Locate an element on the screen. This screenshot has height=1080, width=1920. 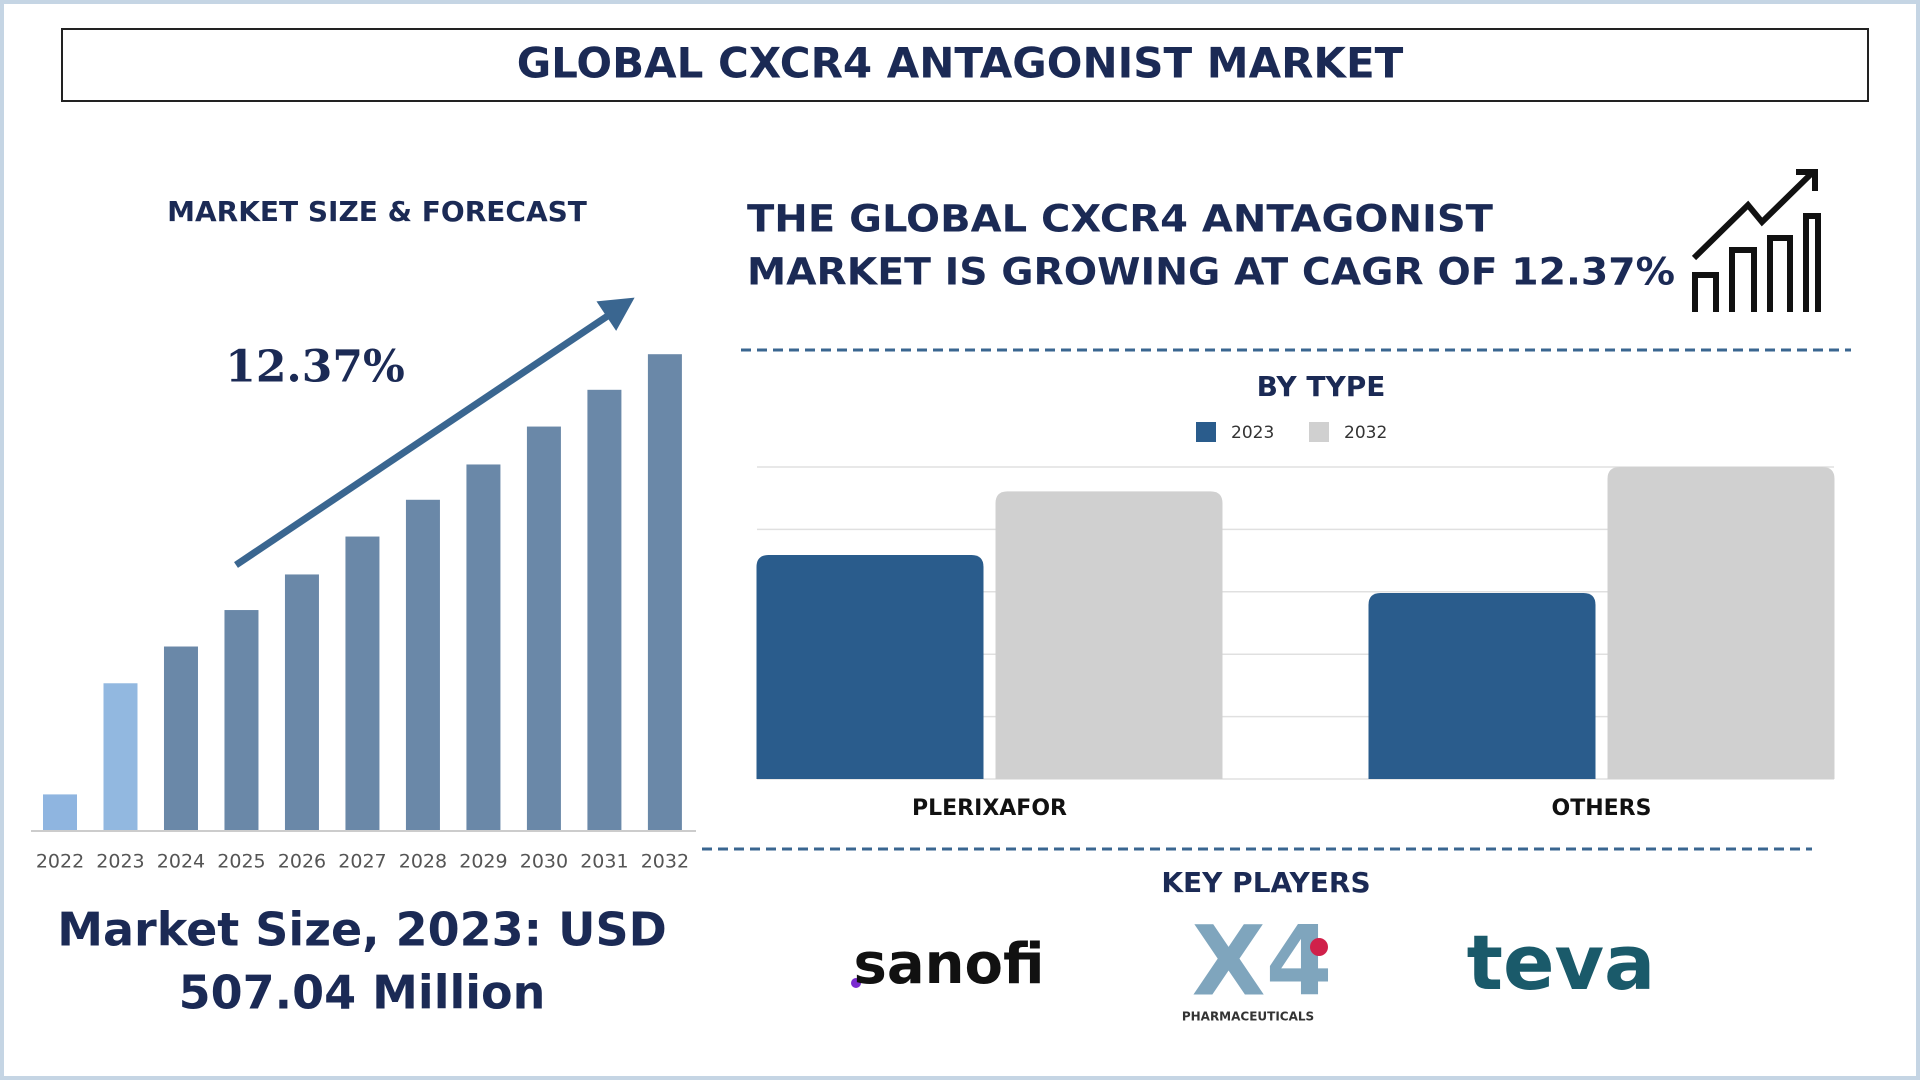
x-tick-label: 2027 is located at coordinates (362, 862).